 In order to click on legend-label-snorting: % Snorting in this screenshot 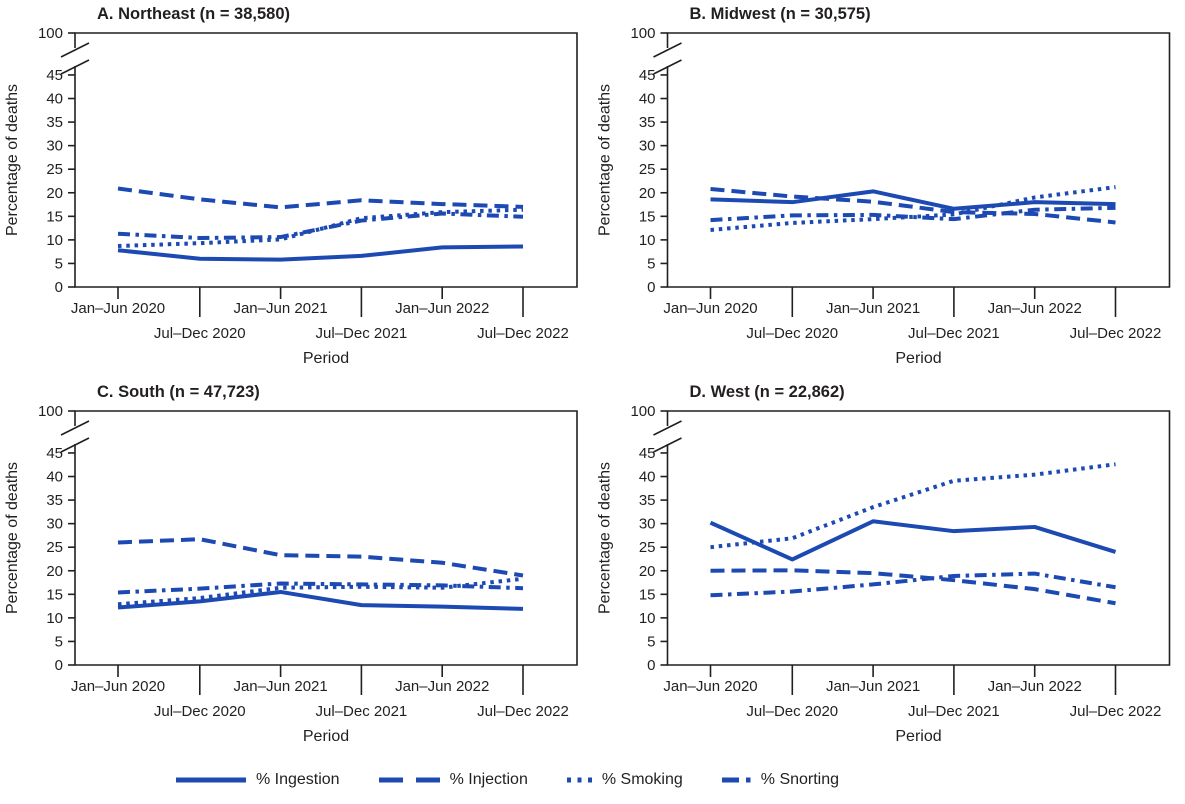, I will do `click(800, 779)`.